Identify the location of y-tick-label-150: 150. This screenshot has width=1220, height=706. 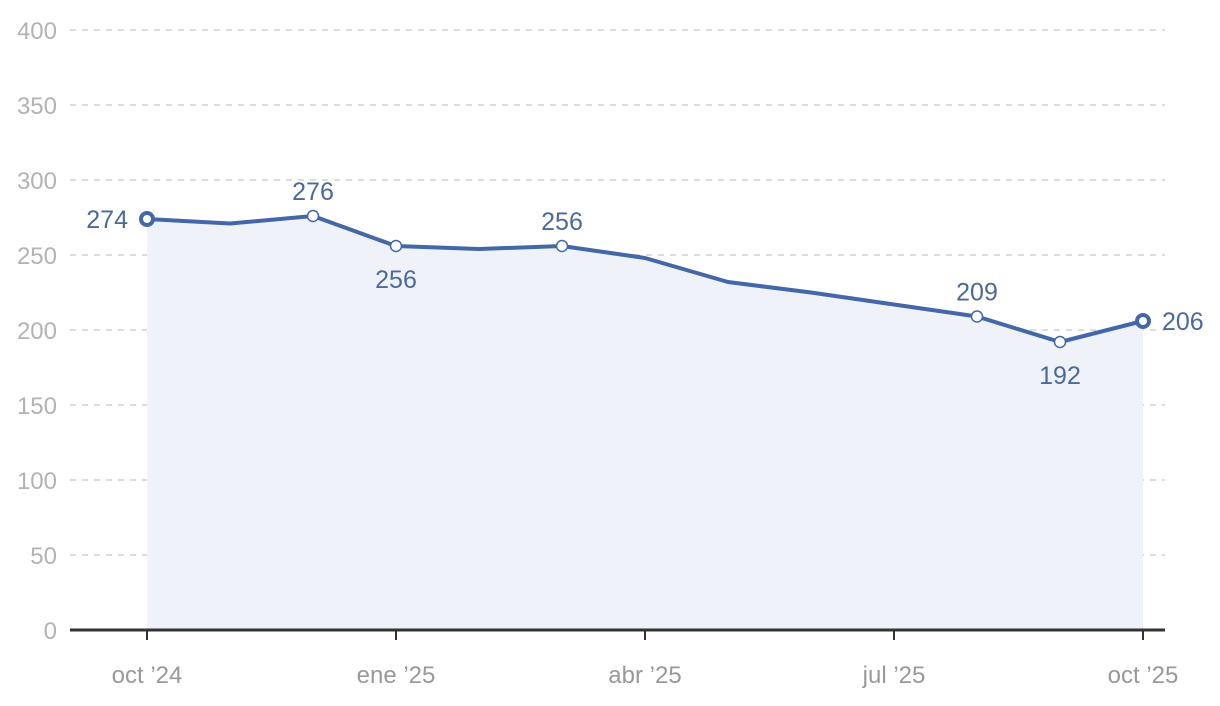
(37, 406).